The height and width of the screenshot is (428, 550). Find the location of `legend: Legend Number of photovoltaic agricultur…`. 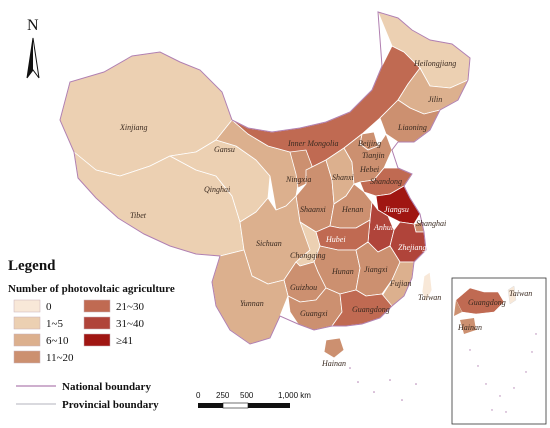

legend: Legend Number of photovoltaic agricultur… is located at coordinates (91, 334).